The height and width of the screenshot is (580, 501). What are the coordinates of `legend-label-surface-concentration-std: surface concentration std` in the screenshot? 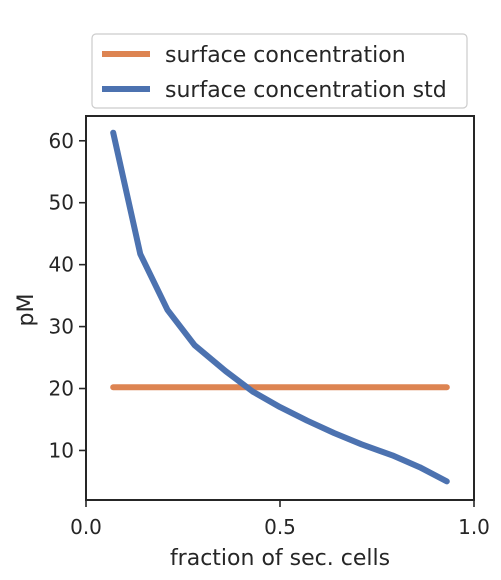 It's located at (306, 90).